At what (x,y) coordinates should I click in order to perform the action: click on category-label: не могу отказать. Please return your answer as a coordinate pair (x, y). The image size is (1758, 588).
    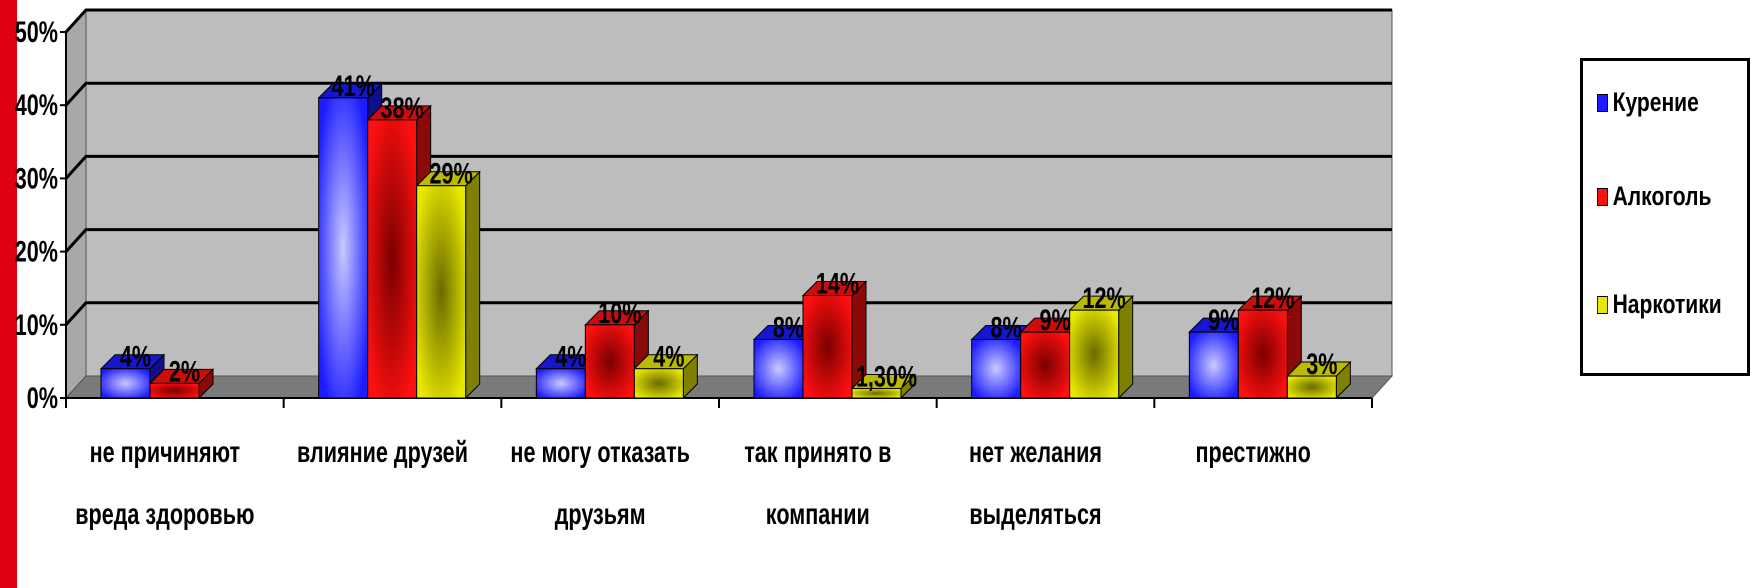
    Looking at the image, I should click on (600, 451).